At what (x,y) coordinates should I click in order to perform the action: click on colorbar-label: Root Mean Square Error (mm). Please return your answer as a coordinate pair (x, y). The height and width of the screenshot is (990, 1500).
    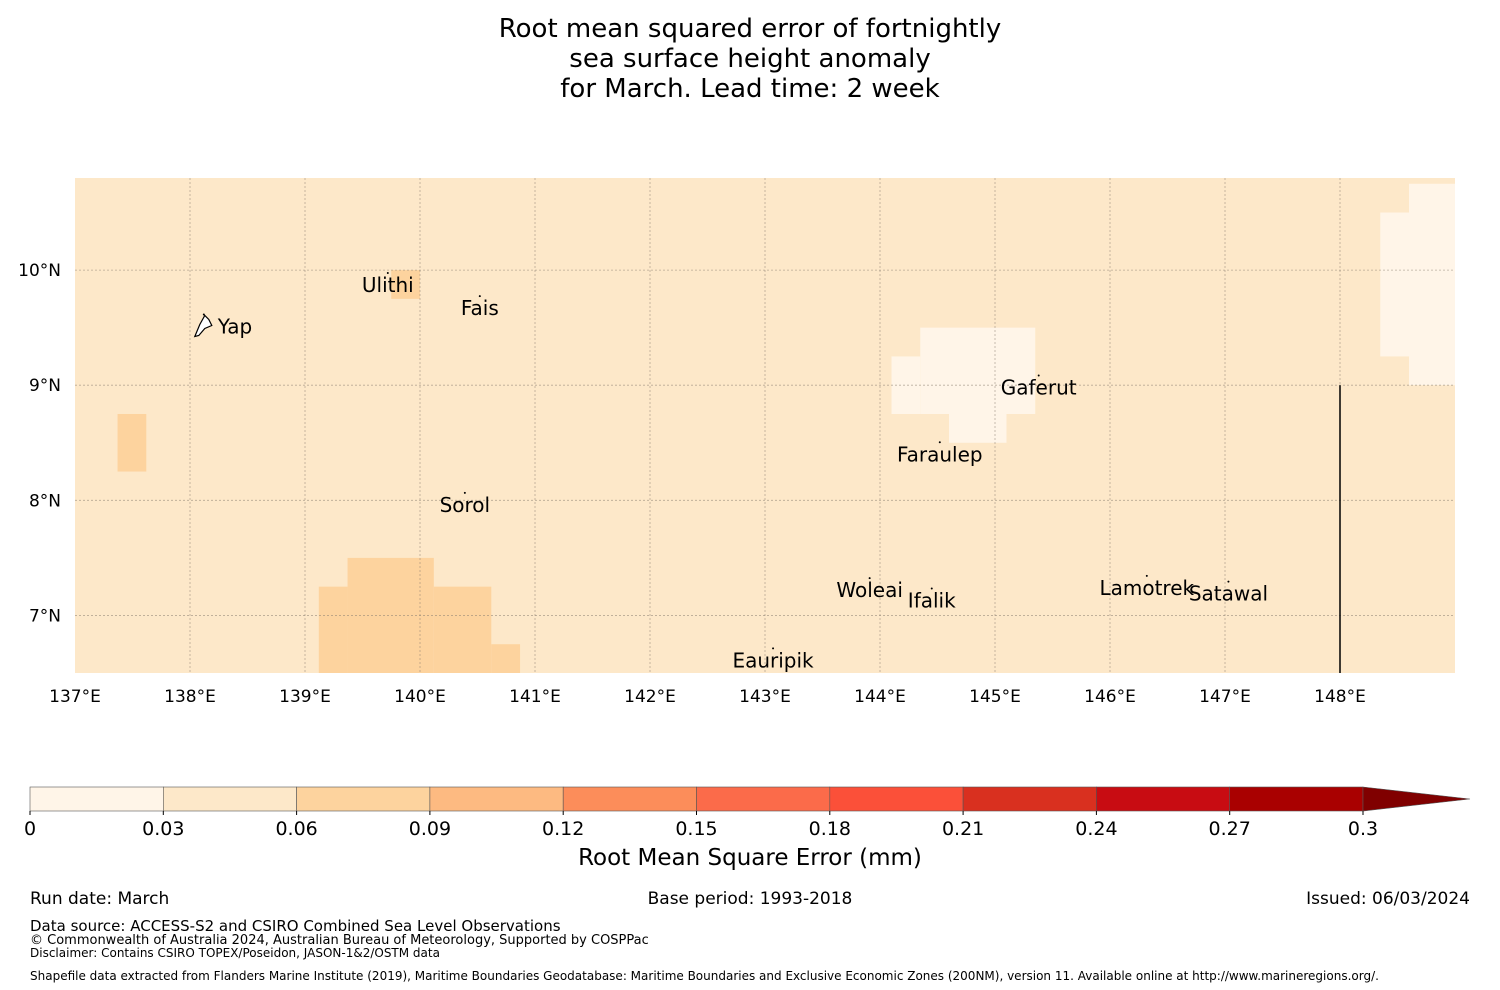
    Looking at the image, I should click on (750, 858).